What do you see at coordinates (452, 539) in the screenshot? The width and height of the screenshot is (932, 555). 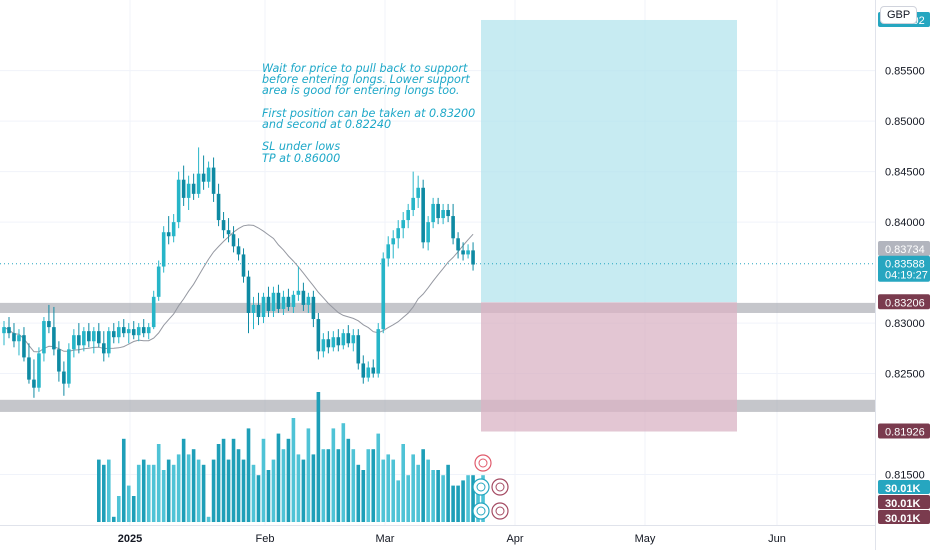 I see `time-axis: 2025 Feb Mar Apr May Jun` at bounding box center [452, 539].